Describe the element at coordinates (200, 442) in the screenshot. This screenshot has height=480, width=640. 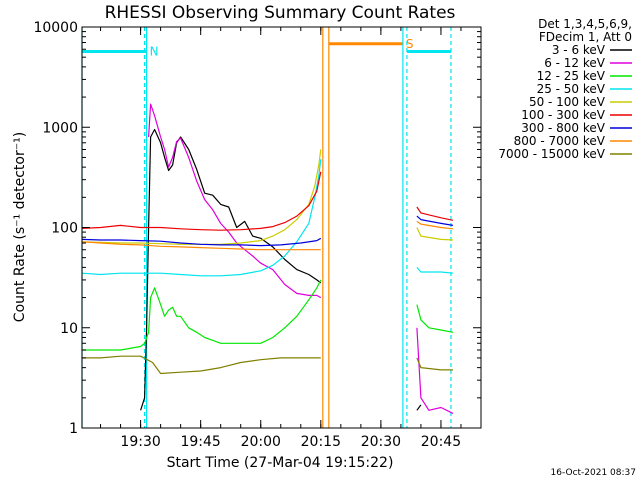
I see `x-tick-label: 19:45` at that location.